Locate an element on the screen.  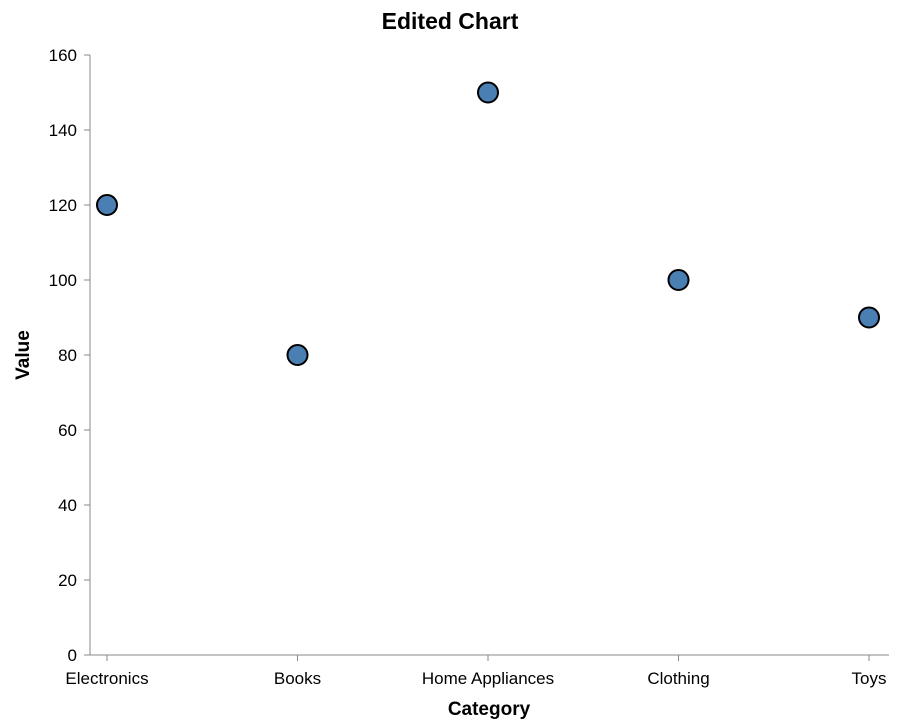
y-tick-label: 40 is located at coordinates (67, 505).